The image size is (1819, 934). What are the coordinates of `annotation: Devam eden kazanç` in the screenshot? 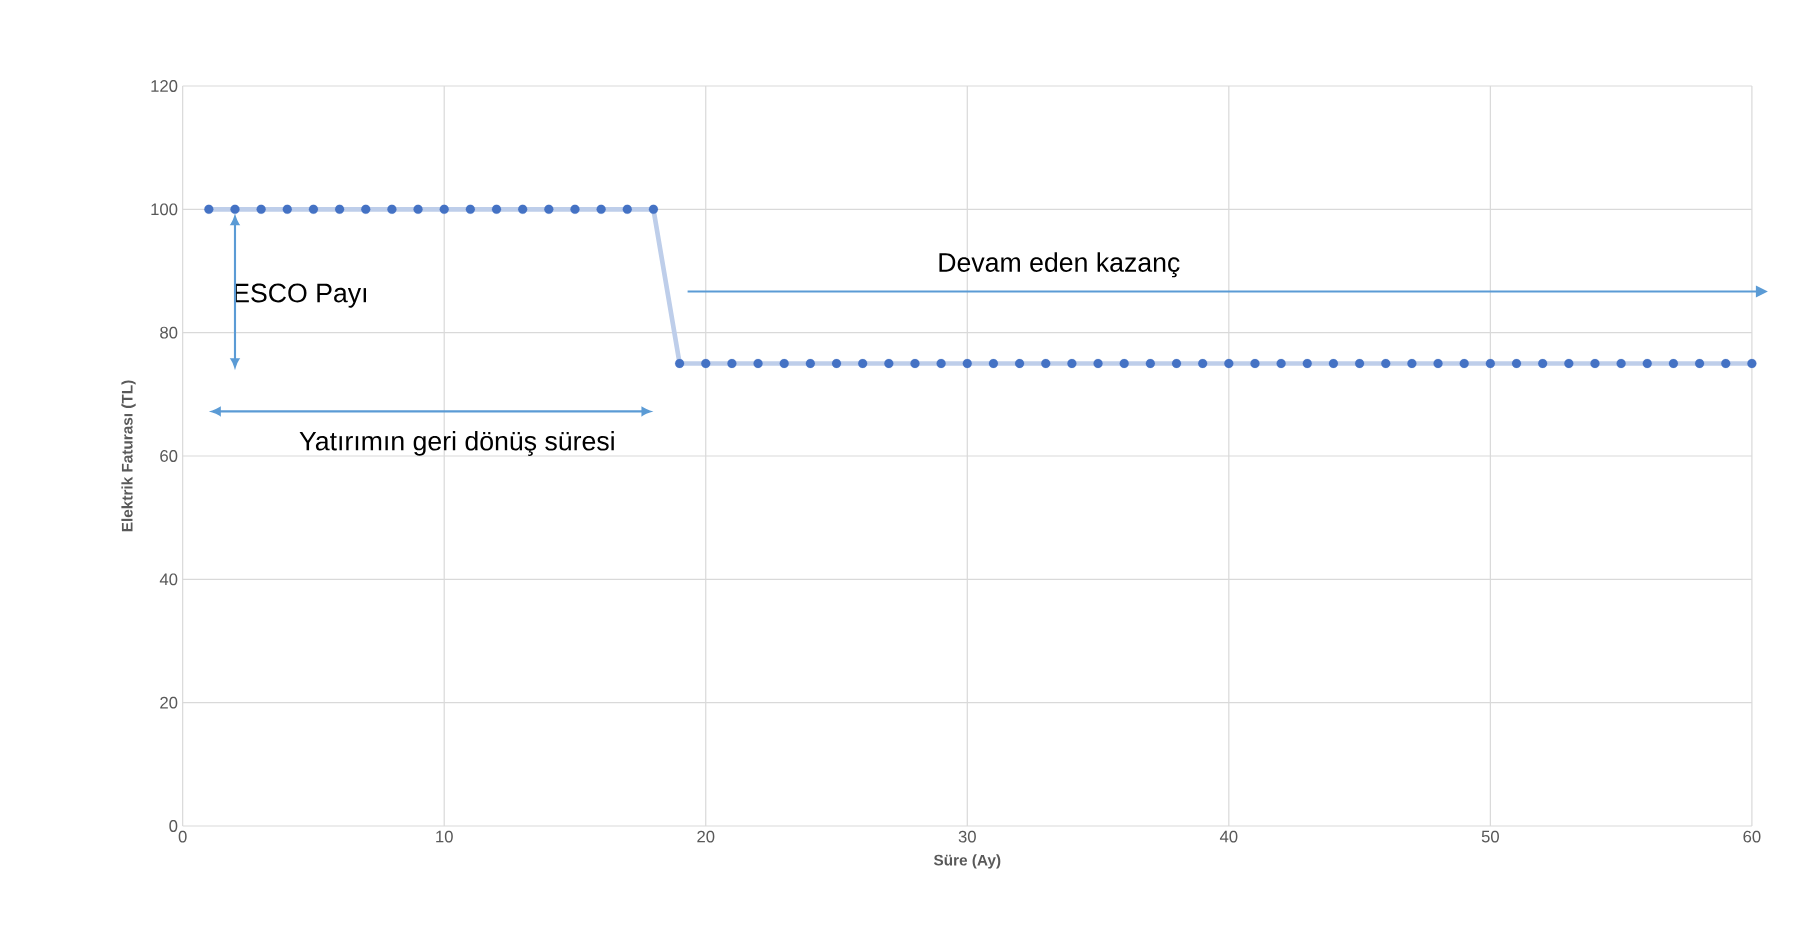 It's located at (1059, 265).